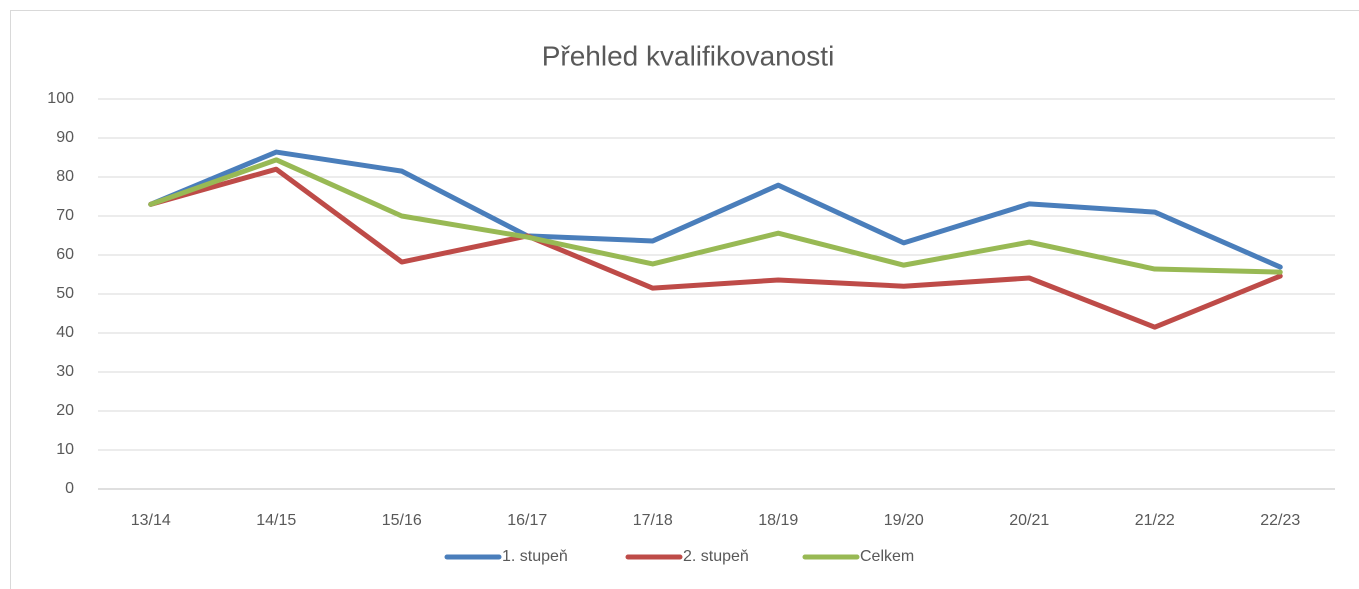 This screenshot has height=589, width=1359. I want to click on y-tick-label: 10, so click(65, 449).